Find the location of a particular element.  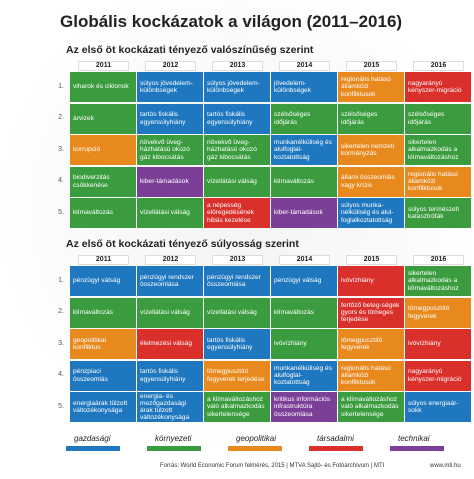

risk-cell: állami összeomlás vagy krízis is located at coordinates (371, 181).